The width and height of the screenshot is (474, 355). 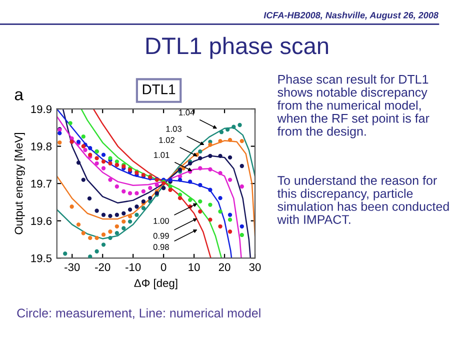 I want to click on text: Phase scan result for DTL1 shows notable discrepancy from the numerical model, when the RF set point is far from the design., so click(x=353, y=106).